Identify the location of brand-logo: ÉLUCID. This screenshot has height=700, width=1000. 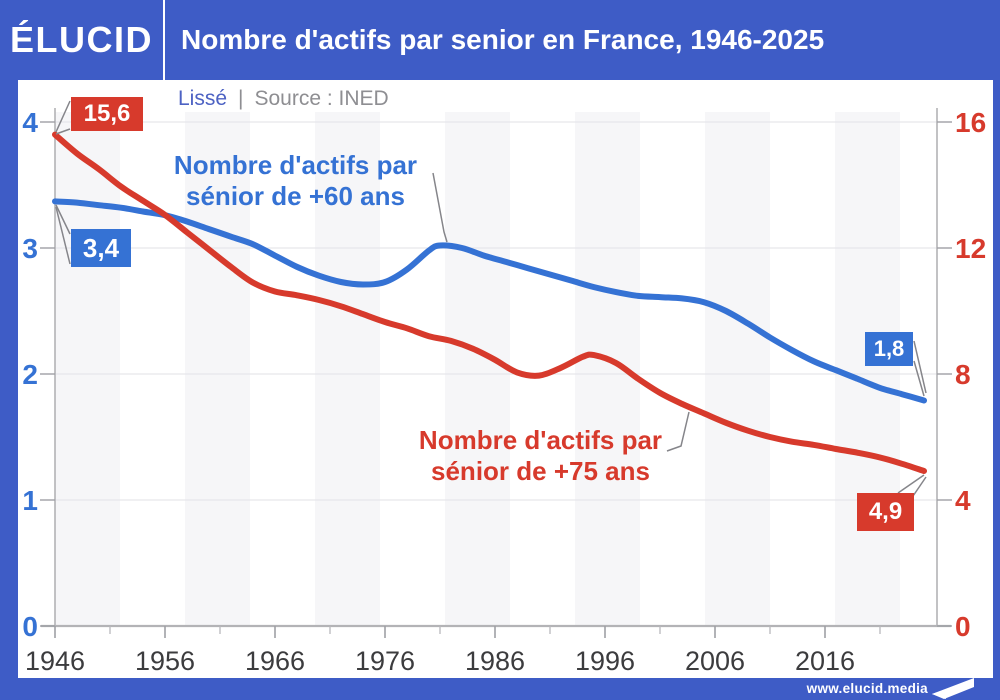
(81, 39).